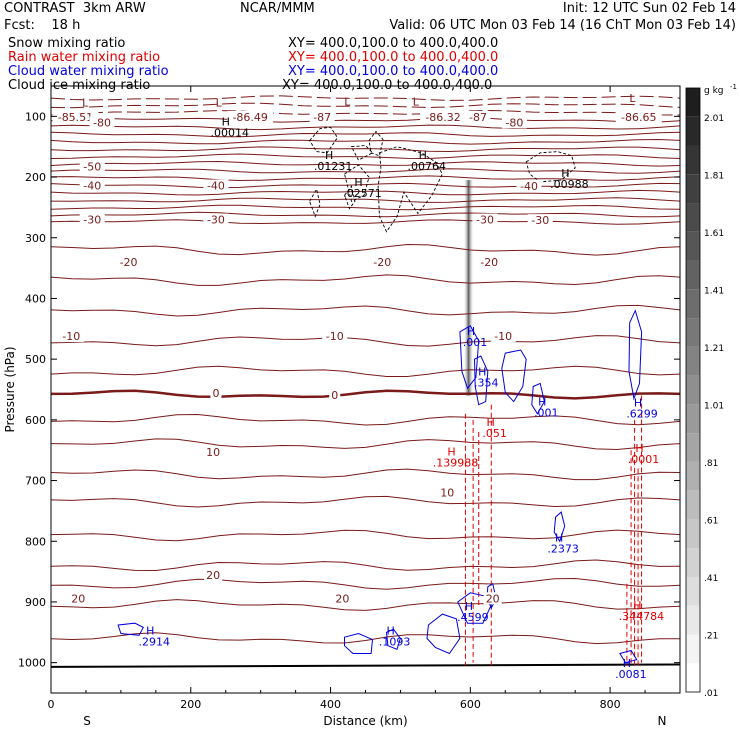 The width and height of the screenshot is (740, 740). What do you see at coordinates (416, 101) in the screenshot?
I see `extremum-mark: L` at bounding box center [416, 101].